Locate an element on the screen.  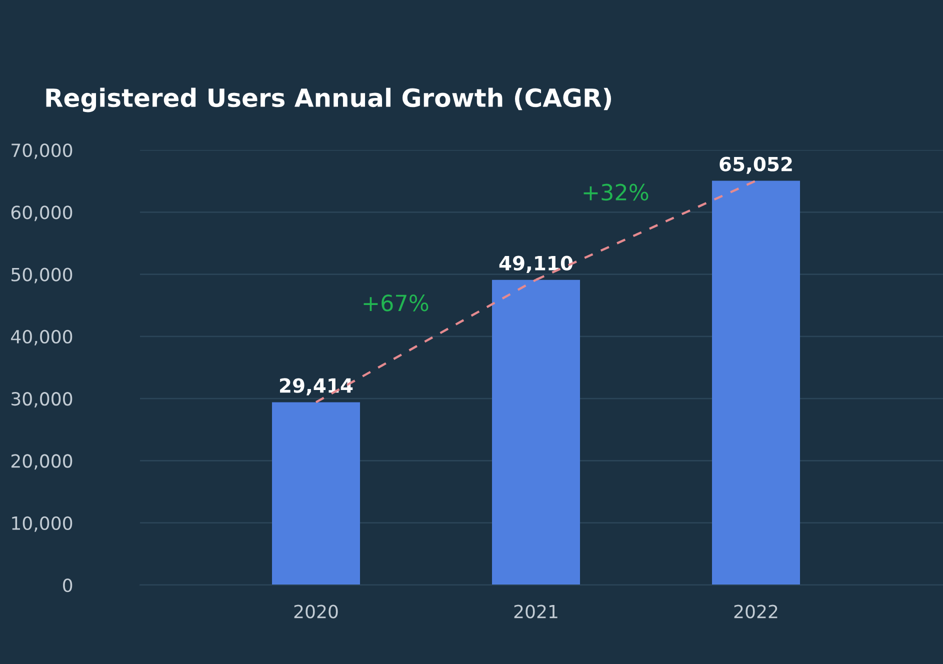
chart-title: Registered Users Annual Growth (CAGR) is located at coordinates (329, 100).